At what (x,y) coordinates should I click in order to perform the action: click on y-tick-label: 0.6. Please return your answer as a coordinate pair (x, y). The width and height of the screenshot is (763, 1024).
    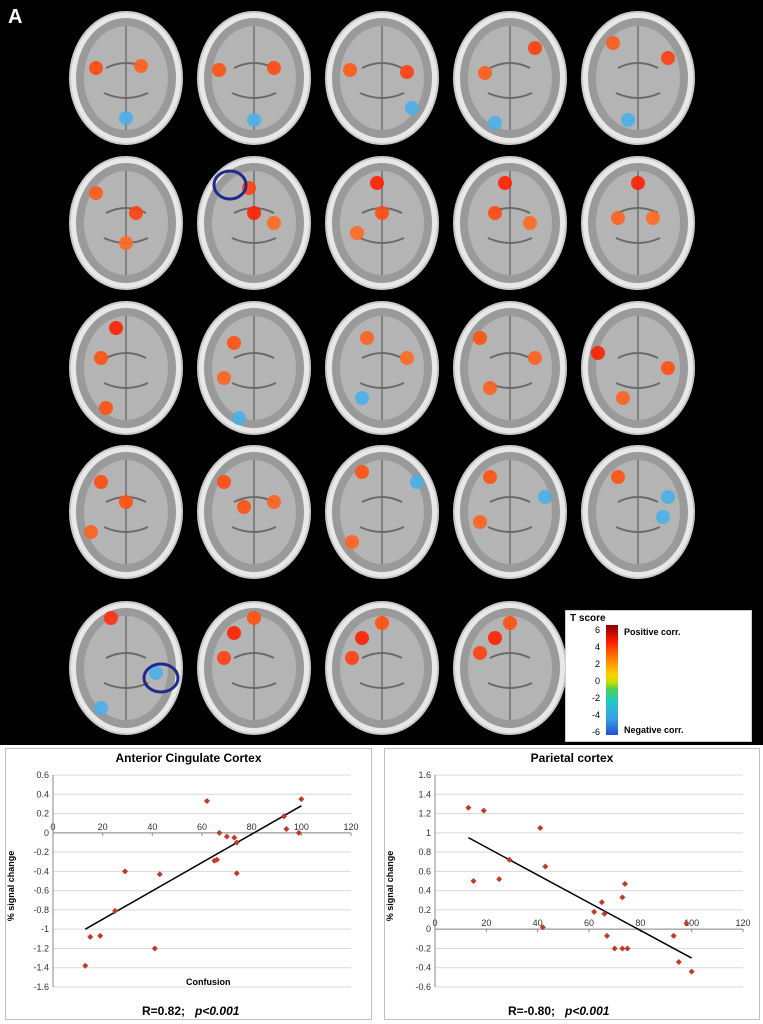
    Looking at the image, I should click on (424, 871).